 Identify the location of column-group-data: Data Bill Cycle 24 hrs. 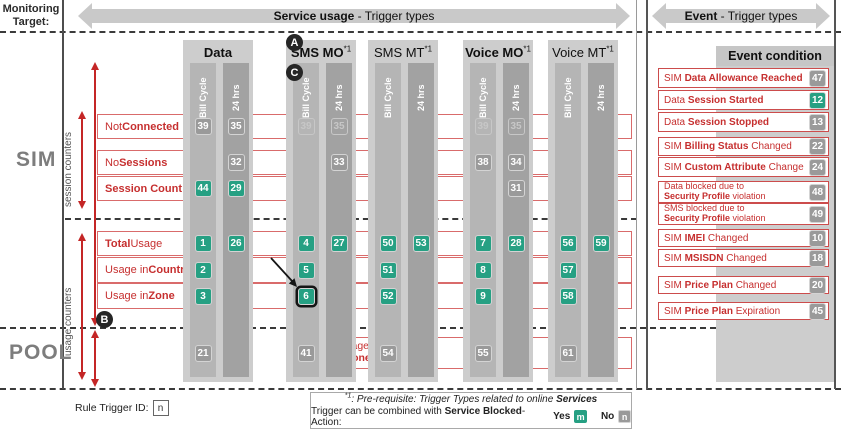
(218, 211).